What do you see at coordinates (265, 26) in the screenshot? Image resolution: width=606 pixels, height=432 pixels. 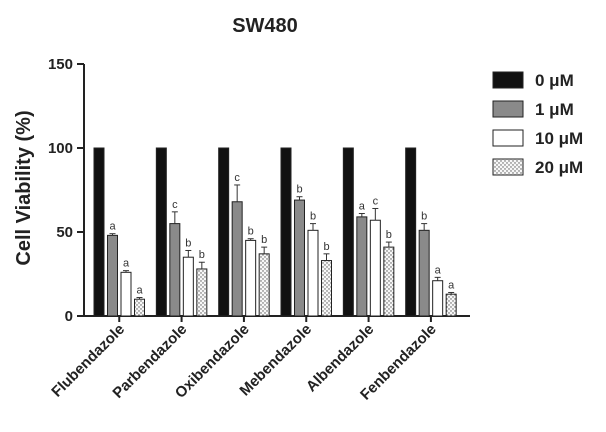 I see `chart-title: SW480` at bounding box center [265, 26].